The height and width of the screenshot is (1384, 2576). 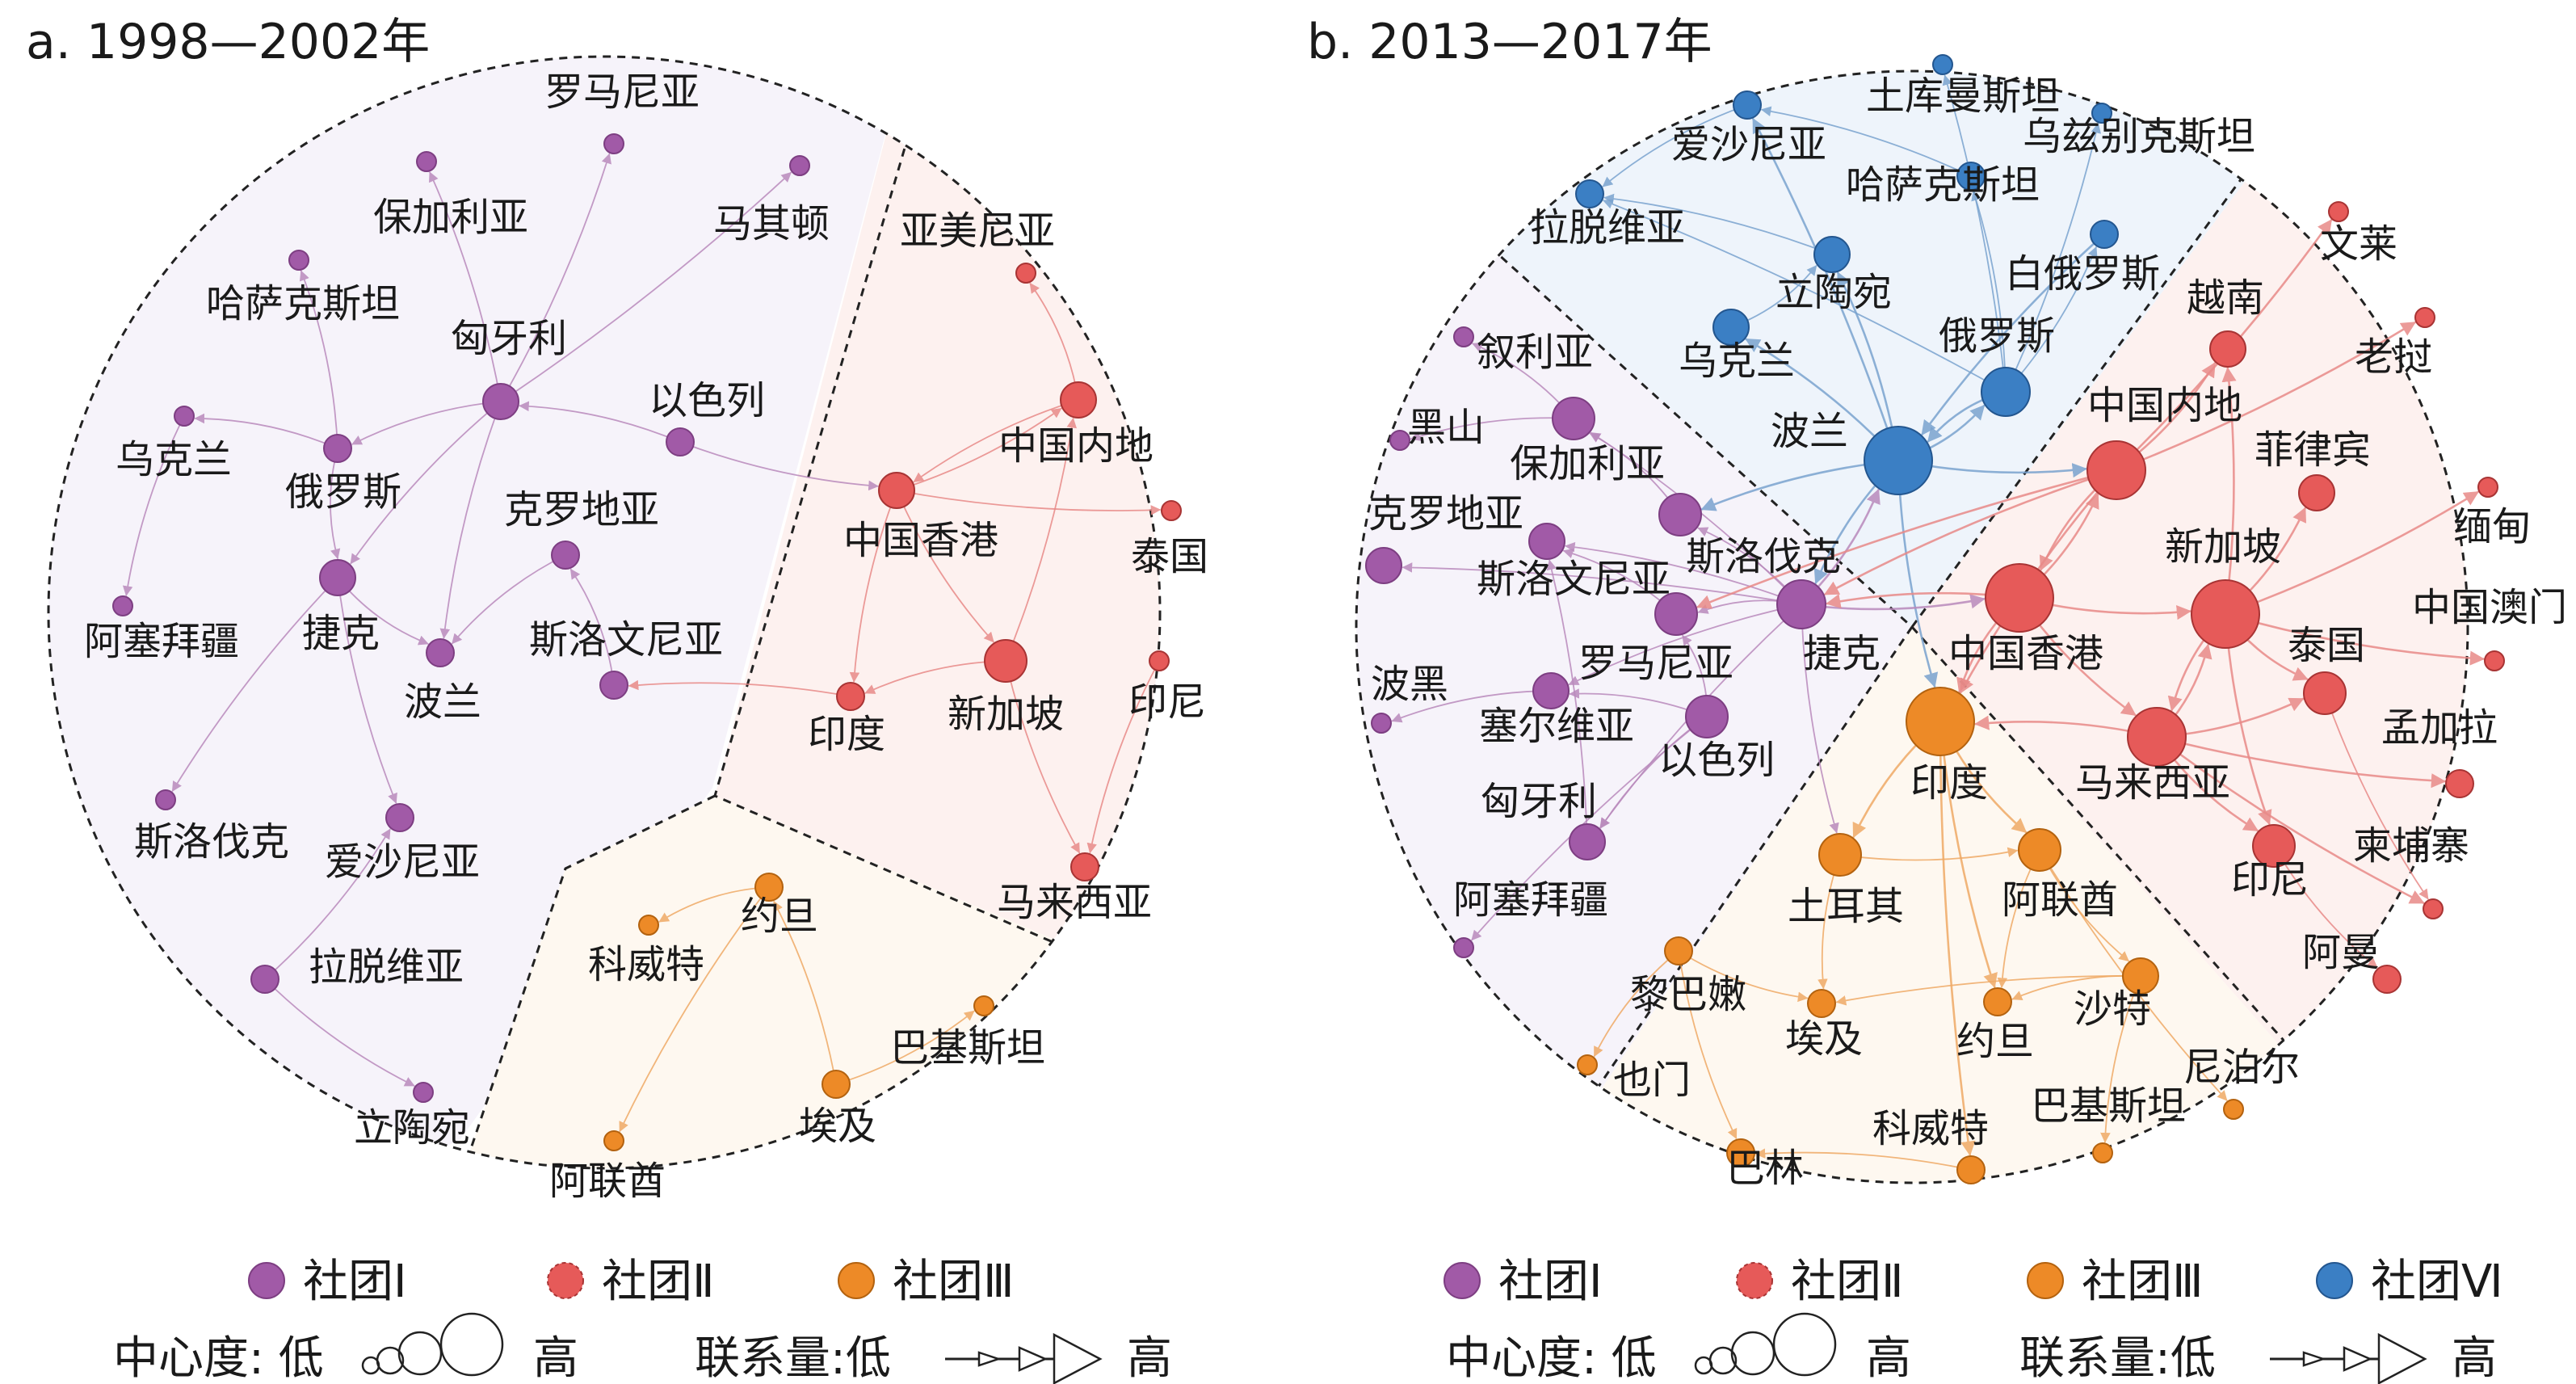 I want to click on node-litaowan, so click(x=424, y=1092).